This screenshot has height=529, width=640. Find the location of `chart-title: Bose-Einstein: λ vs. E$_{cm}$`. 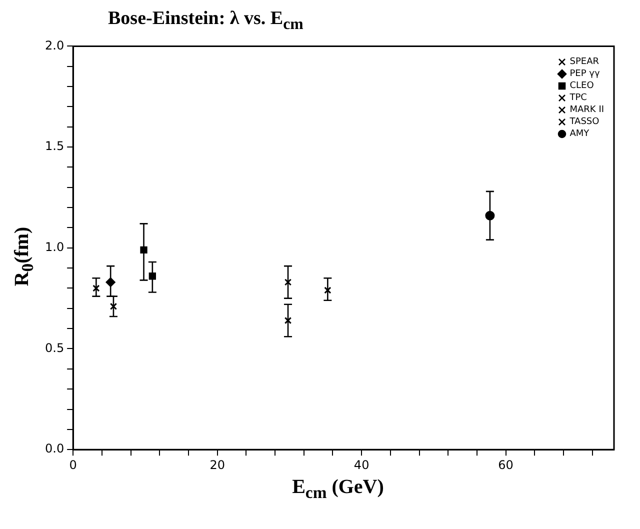

chart-title: Bose-Einstein: λ vs. E$_{cm}$ is located at coordinates (205, 21).